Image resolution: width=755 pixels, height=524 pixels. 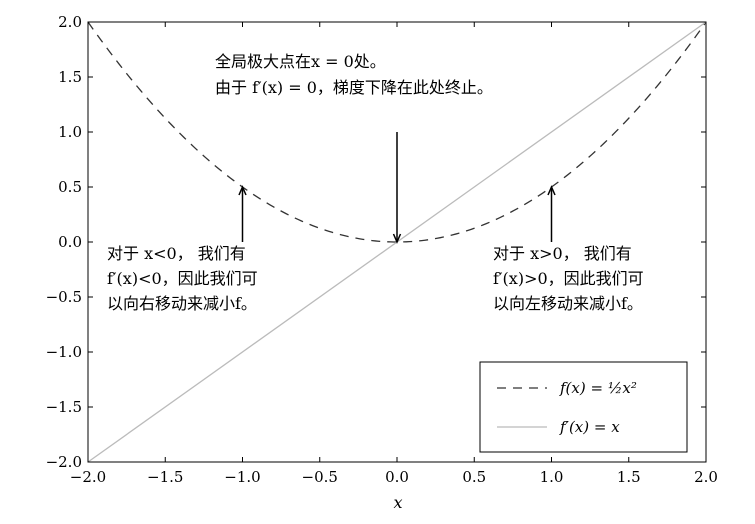 I want to click on legend: f(x) = ½x² f′(x) = x, so click(x=583, y=407).